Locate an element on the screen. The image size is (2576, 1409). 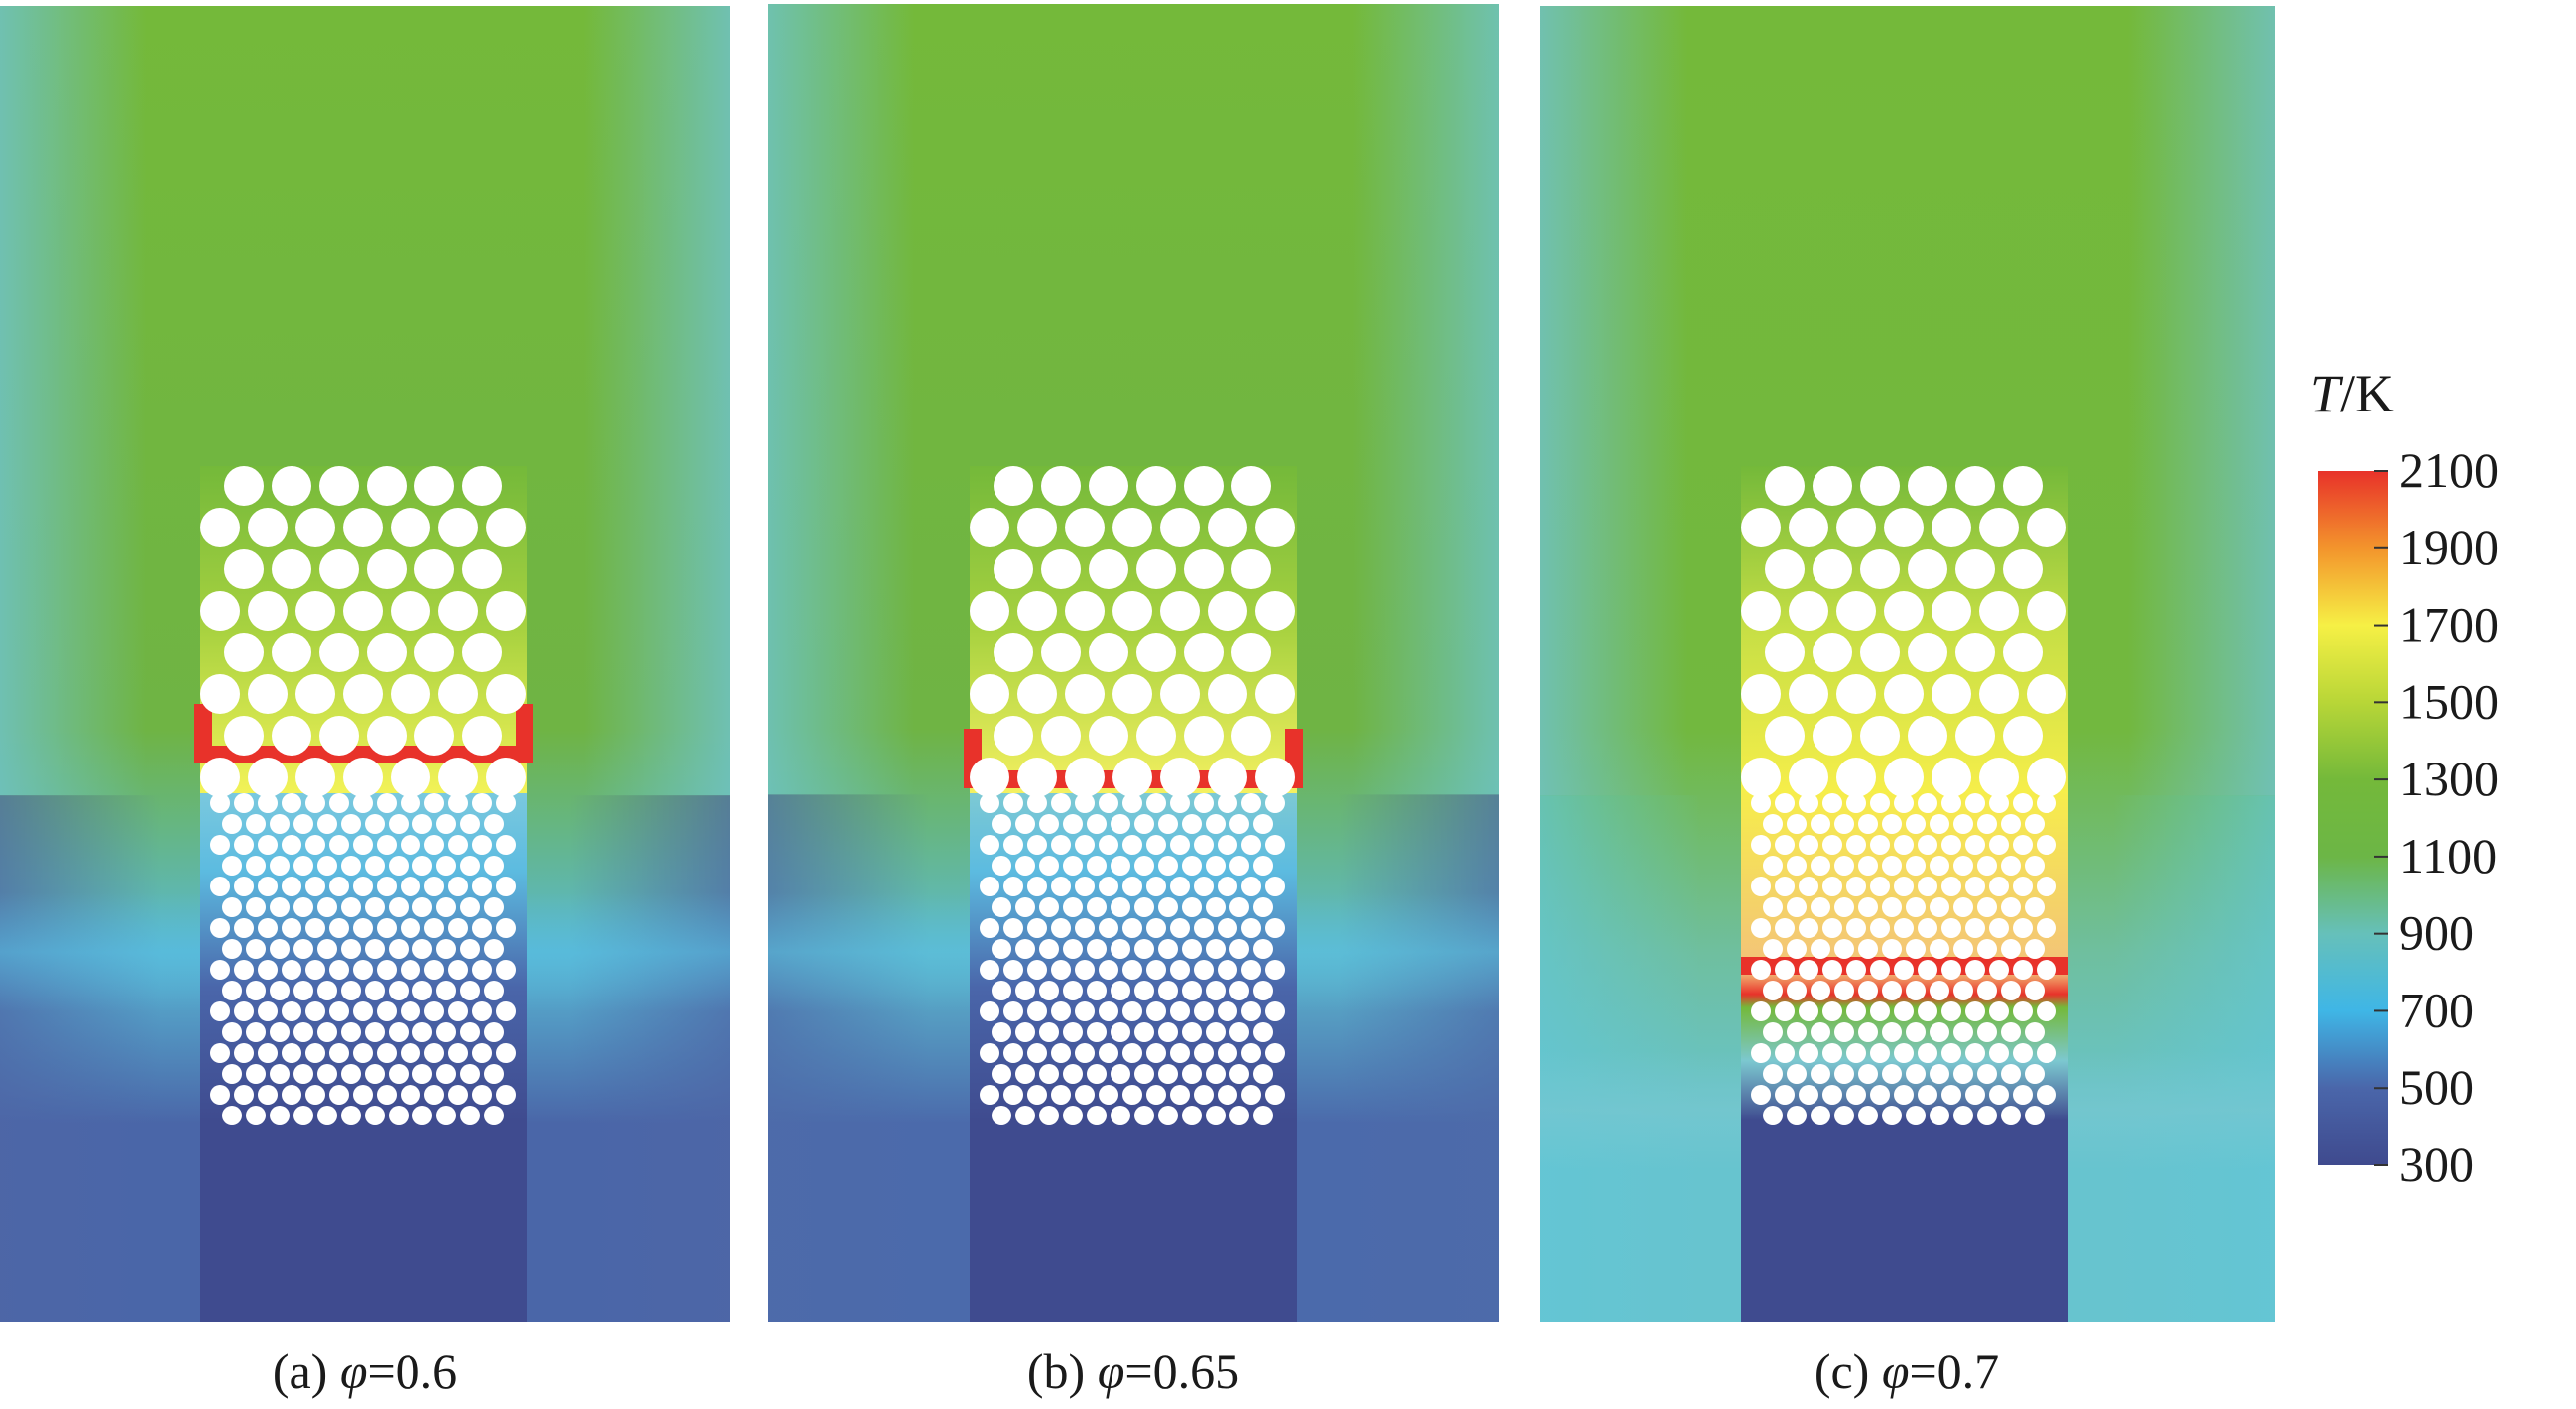
particle-array-b is located at coordinates (1132, 795).